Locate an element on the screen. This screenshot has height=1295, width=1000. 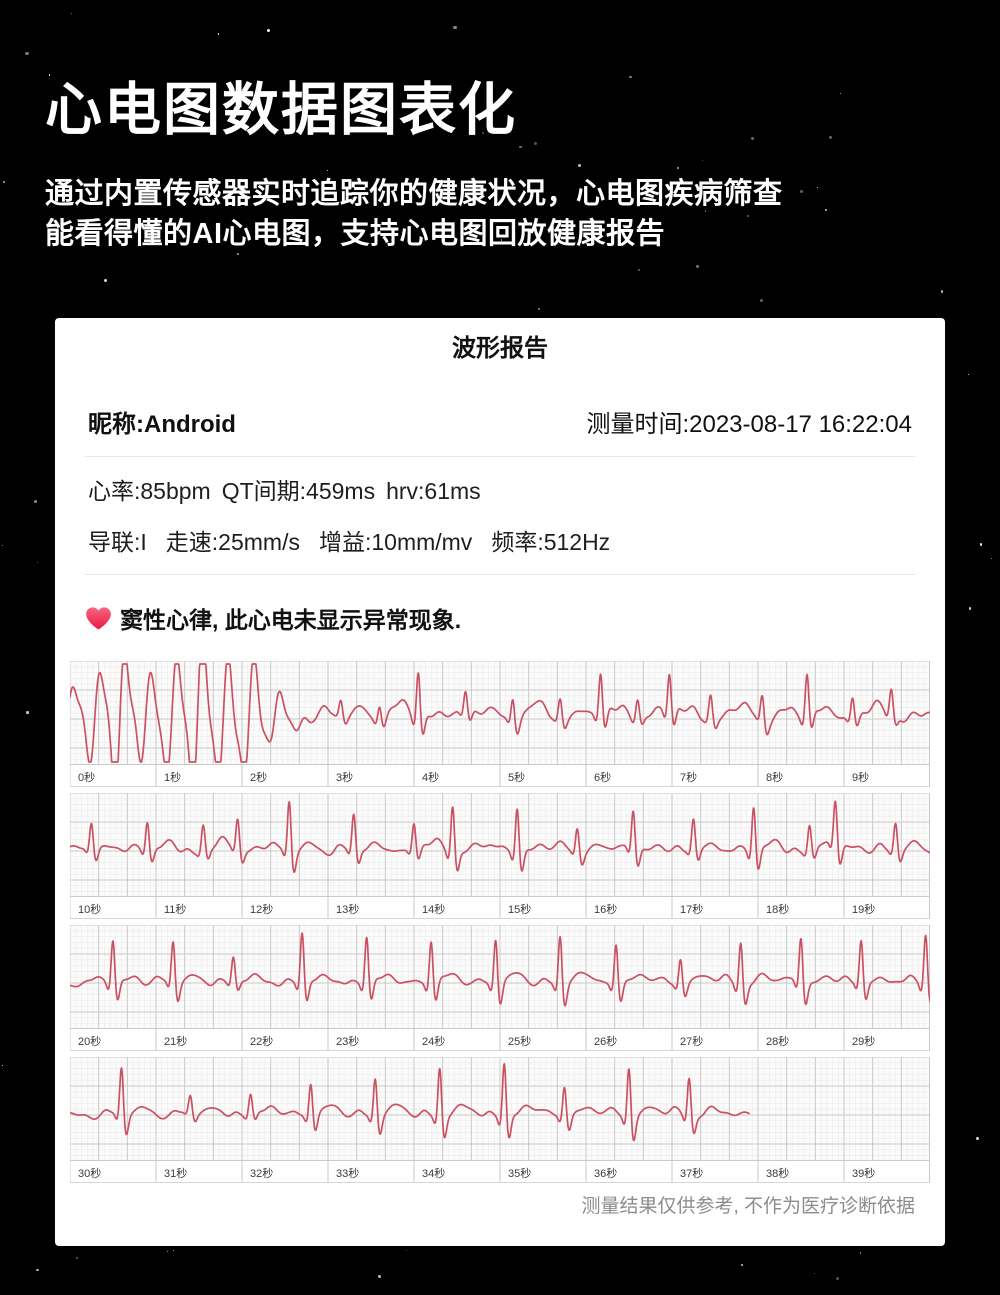
x-tick-label: 16秒 is located at coordinates (605, 909).